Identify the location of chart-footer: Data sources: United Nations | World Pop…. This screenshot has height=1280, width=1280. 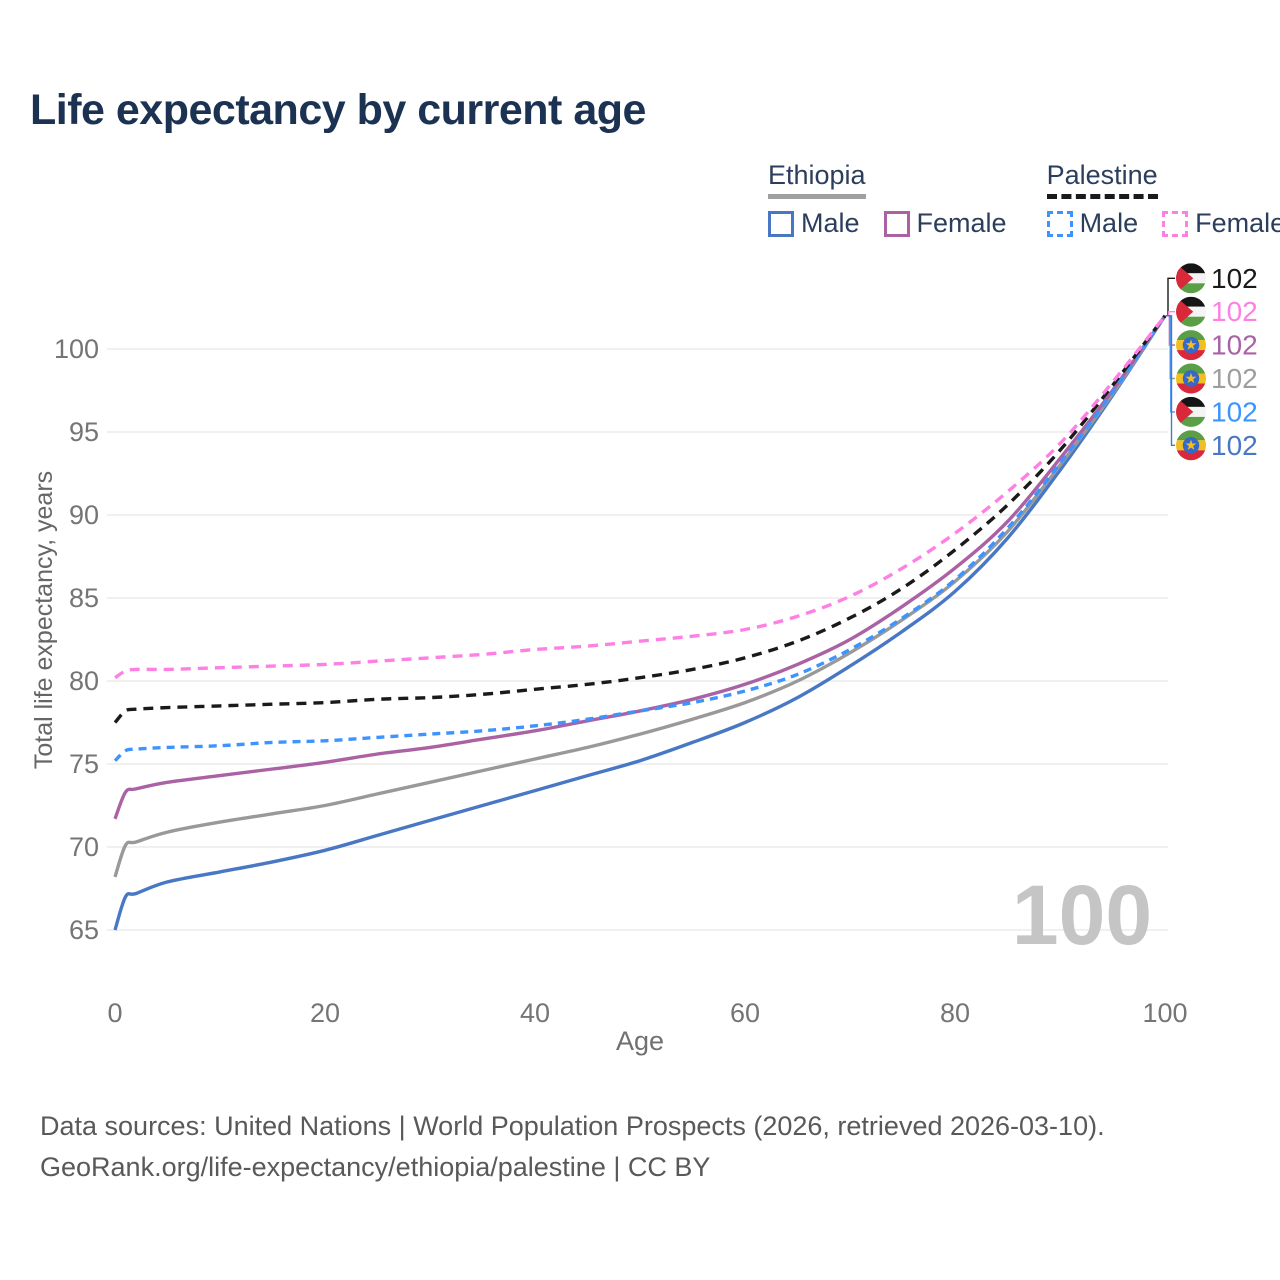
(572, 1147).